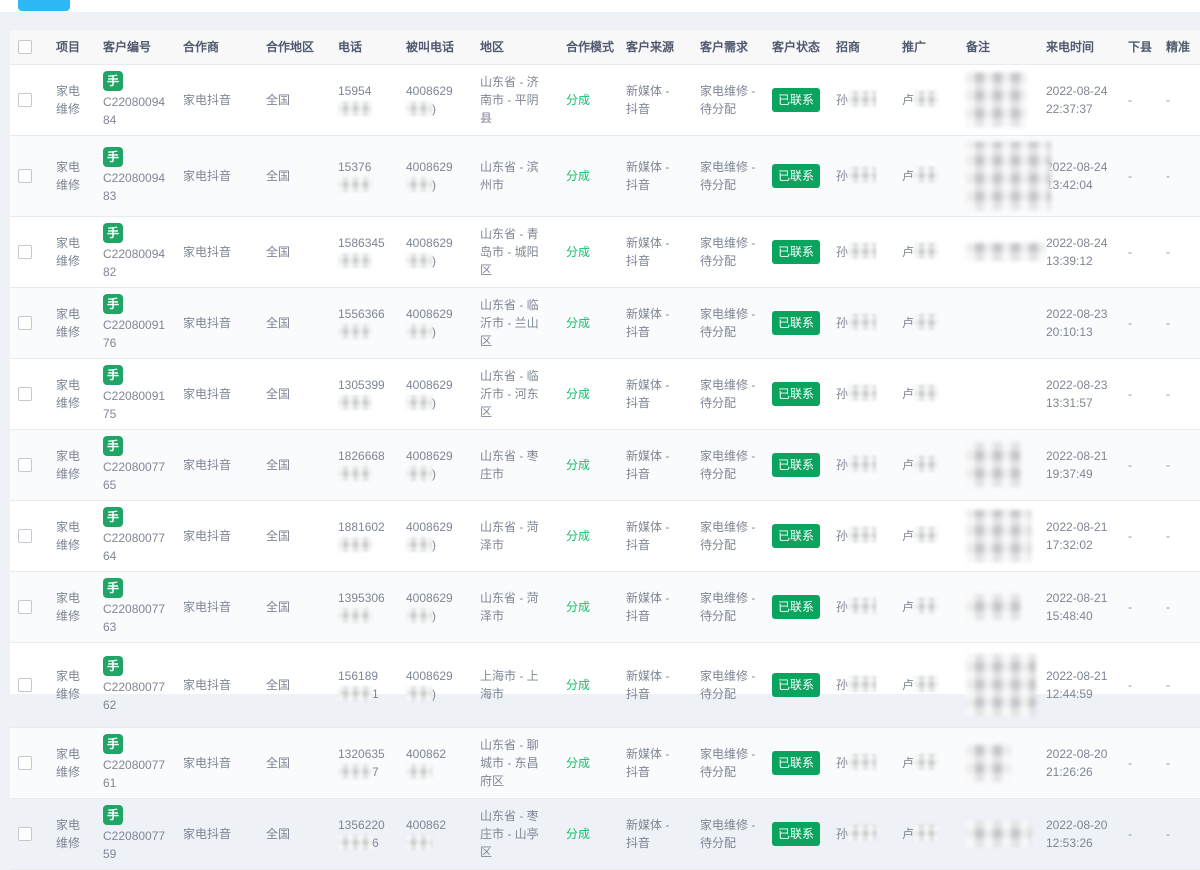 This screenshot has width=1200, height=870. I want to click on customer-no-cell: 手 C2208007762, so click(135, 685).